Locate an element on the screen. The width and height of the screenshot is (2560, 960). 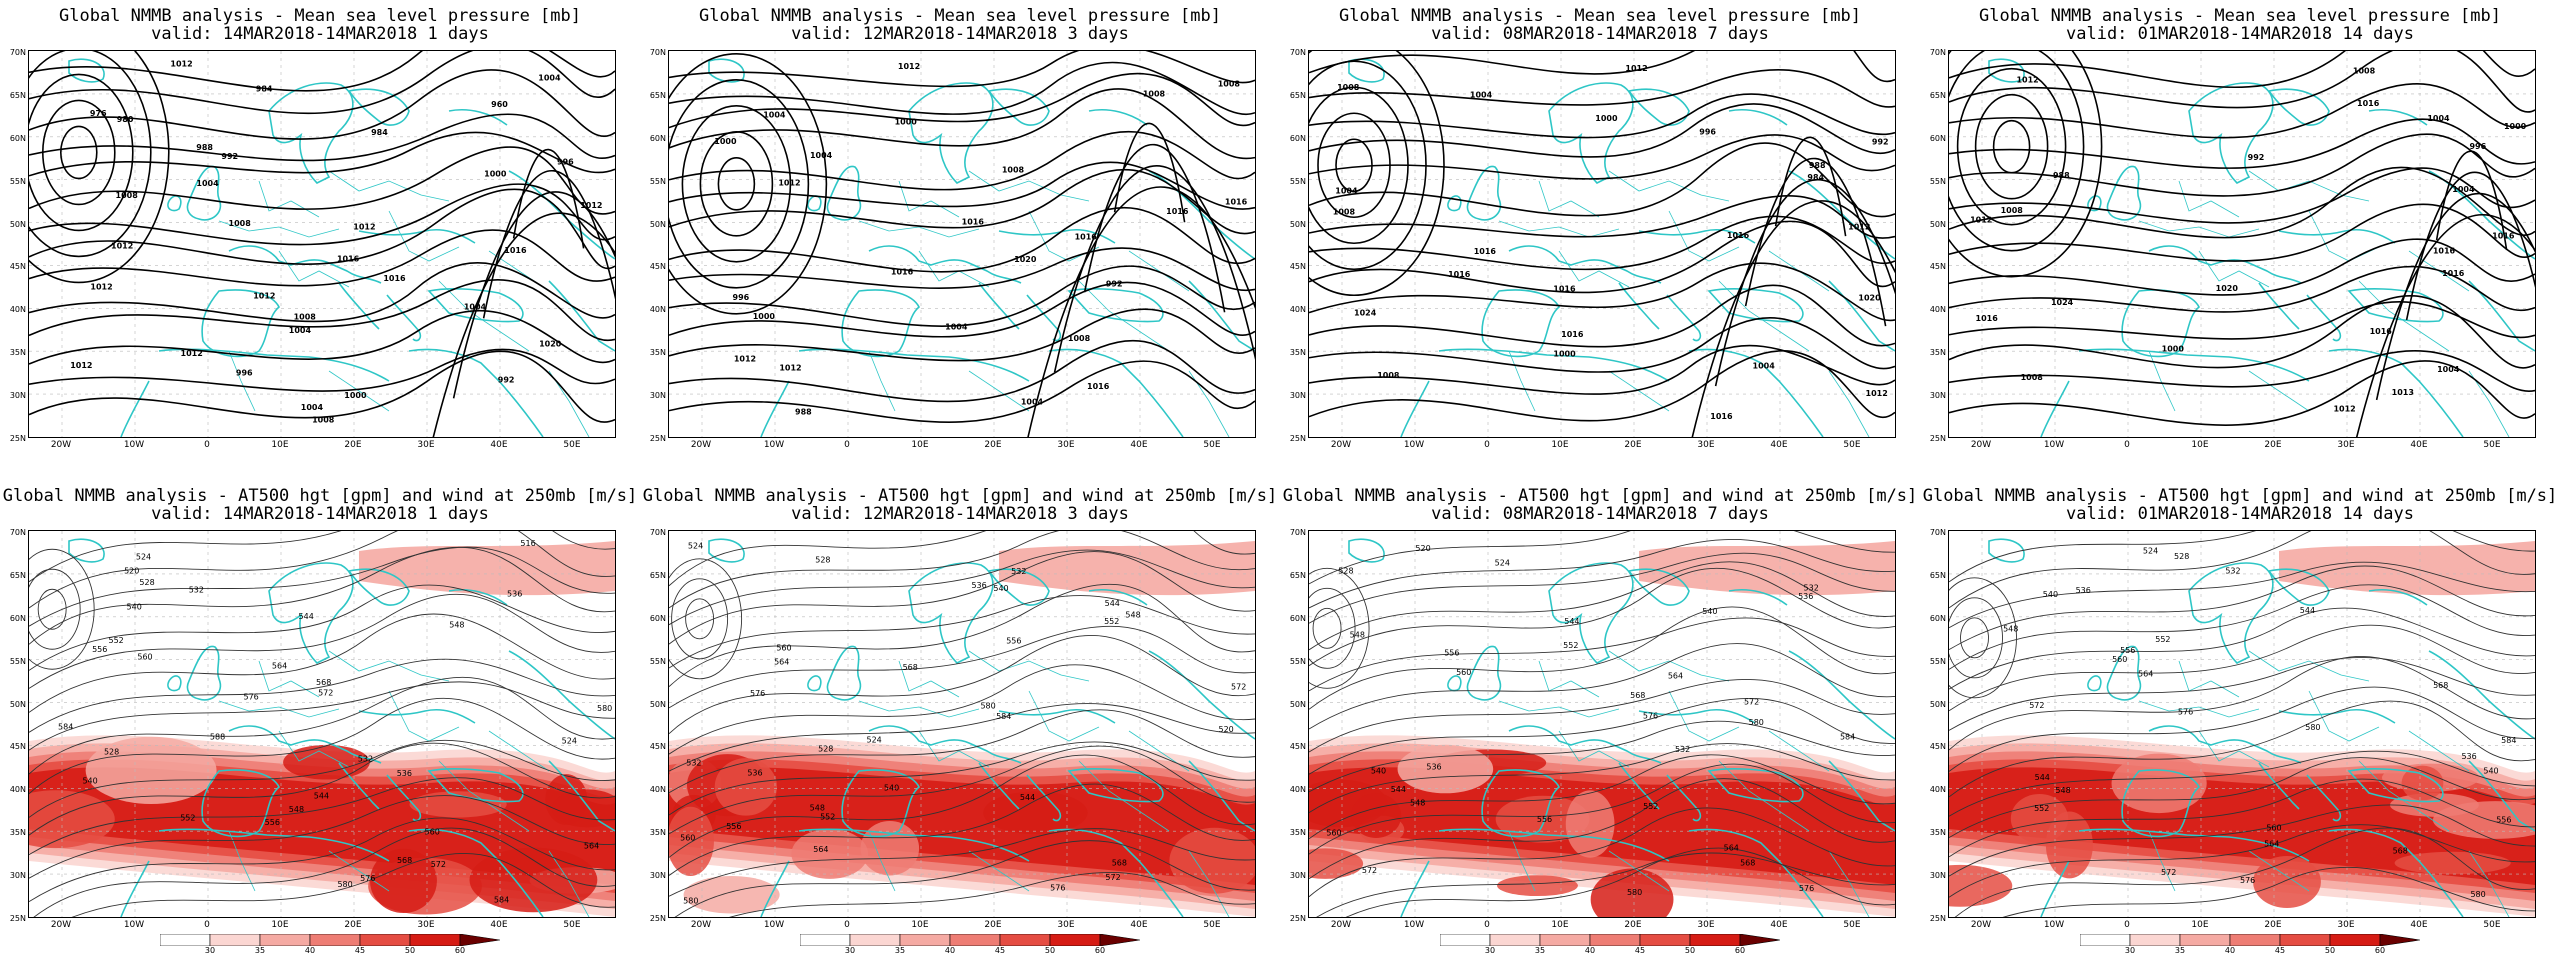
contour-label: 1024 is located at coordinates (1365, 313).